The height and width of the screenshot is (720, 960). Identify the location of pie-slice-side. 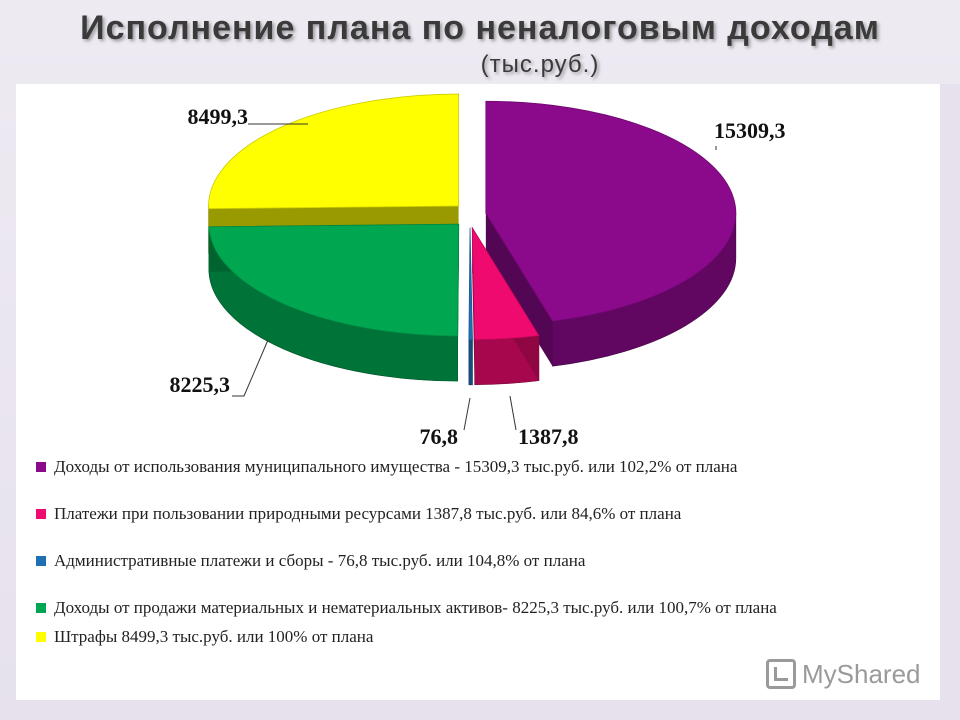
(519, 290).